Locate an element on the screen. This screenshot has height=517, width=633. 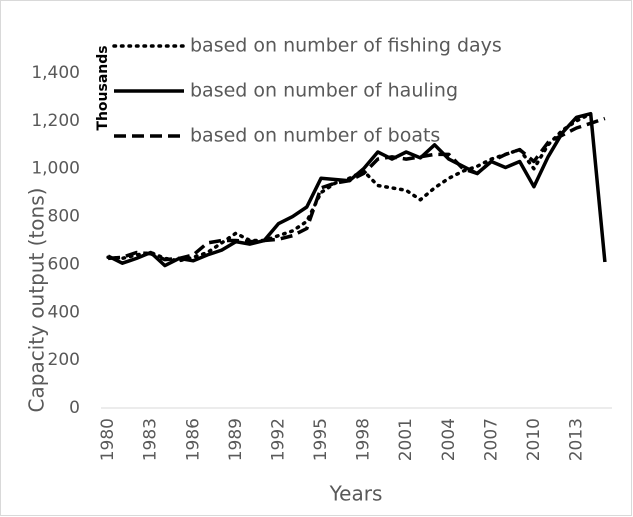
y-axis-title: Capacity output (tons) is located at coordinates (37, 300).